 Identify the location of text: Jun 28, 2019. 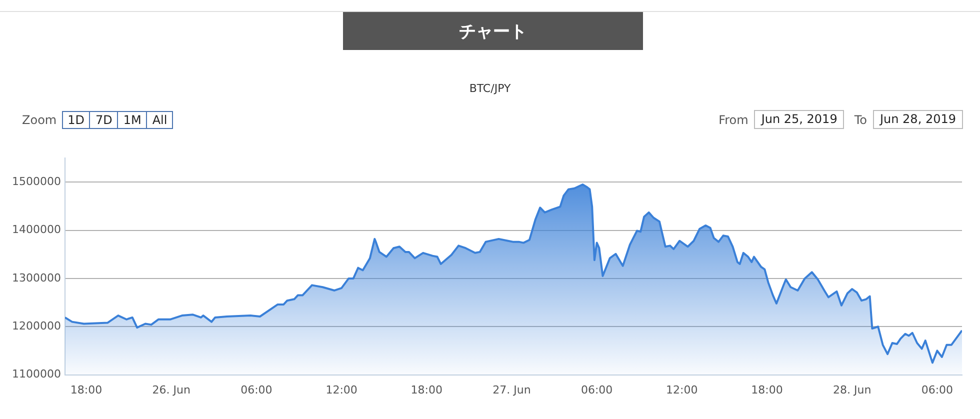
(917, 119).